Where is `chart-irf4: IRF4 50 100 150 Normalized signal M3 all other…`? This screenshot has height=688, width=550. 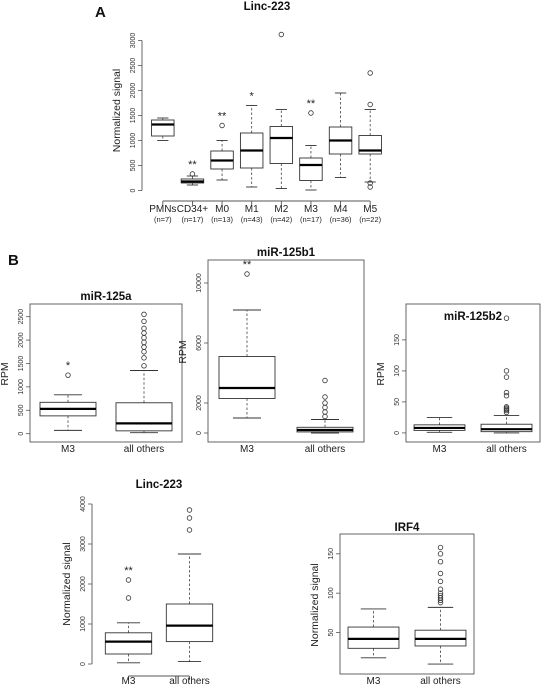
chart-irf4: IRF4 50 100 150 Normalized signal M3 all other… is located at coordinates (392, 604).